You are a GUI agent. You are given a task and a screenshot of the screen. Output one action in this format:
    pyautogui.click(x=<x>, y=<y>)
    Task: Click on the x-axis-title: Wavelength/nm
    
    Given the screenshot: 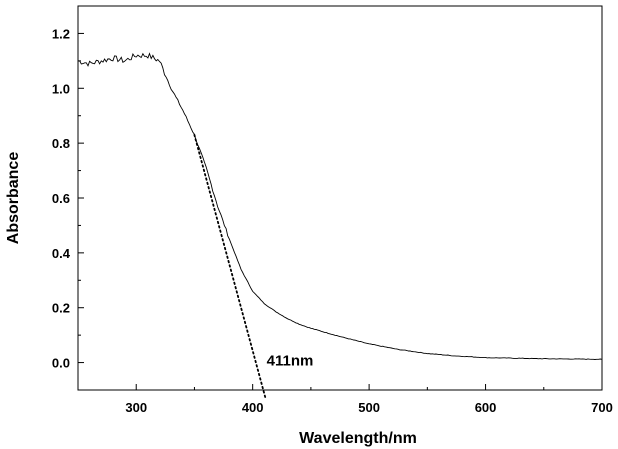 What is the action you would take?
    pyautogui.click(x=358, y=438)
    